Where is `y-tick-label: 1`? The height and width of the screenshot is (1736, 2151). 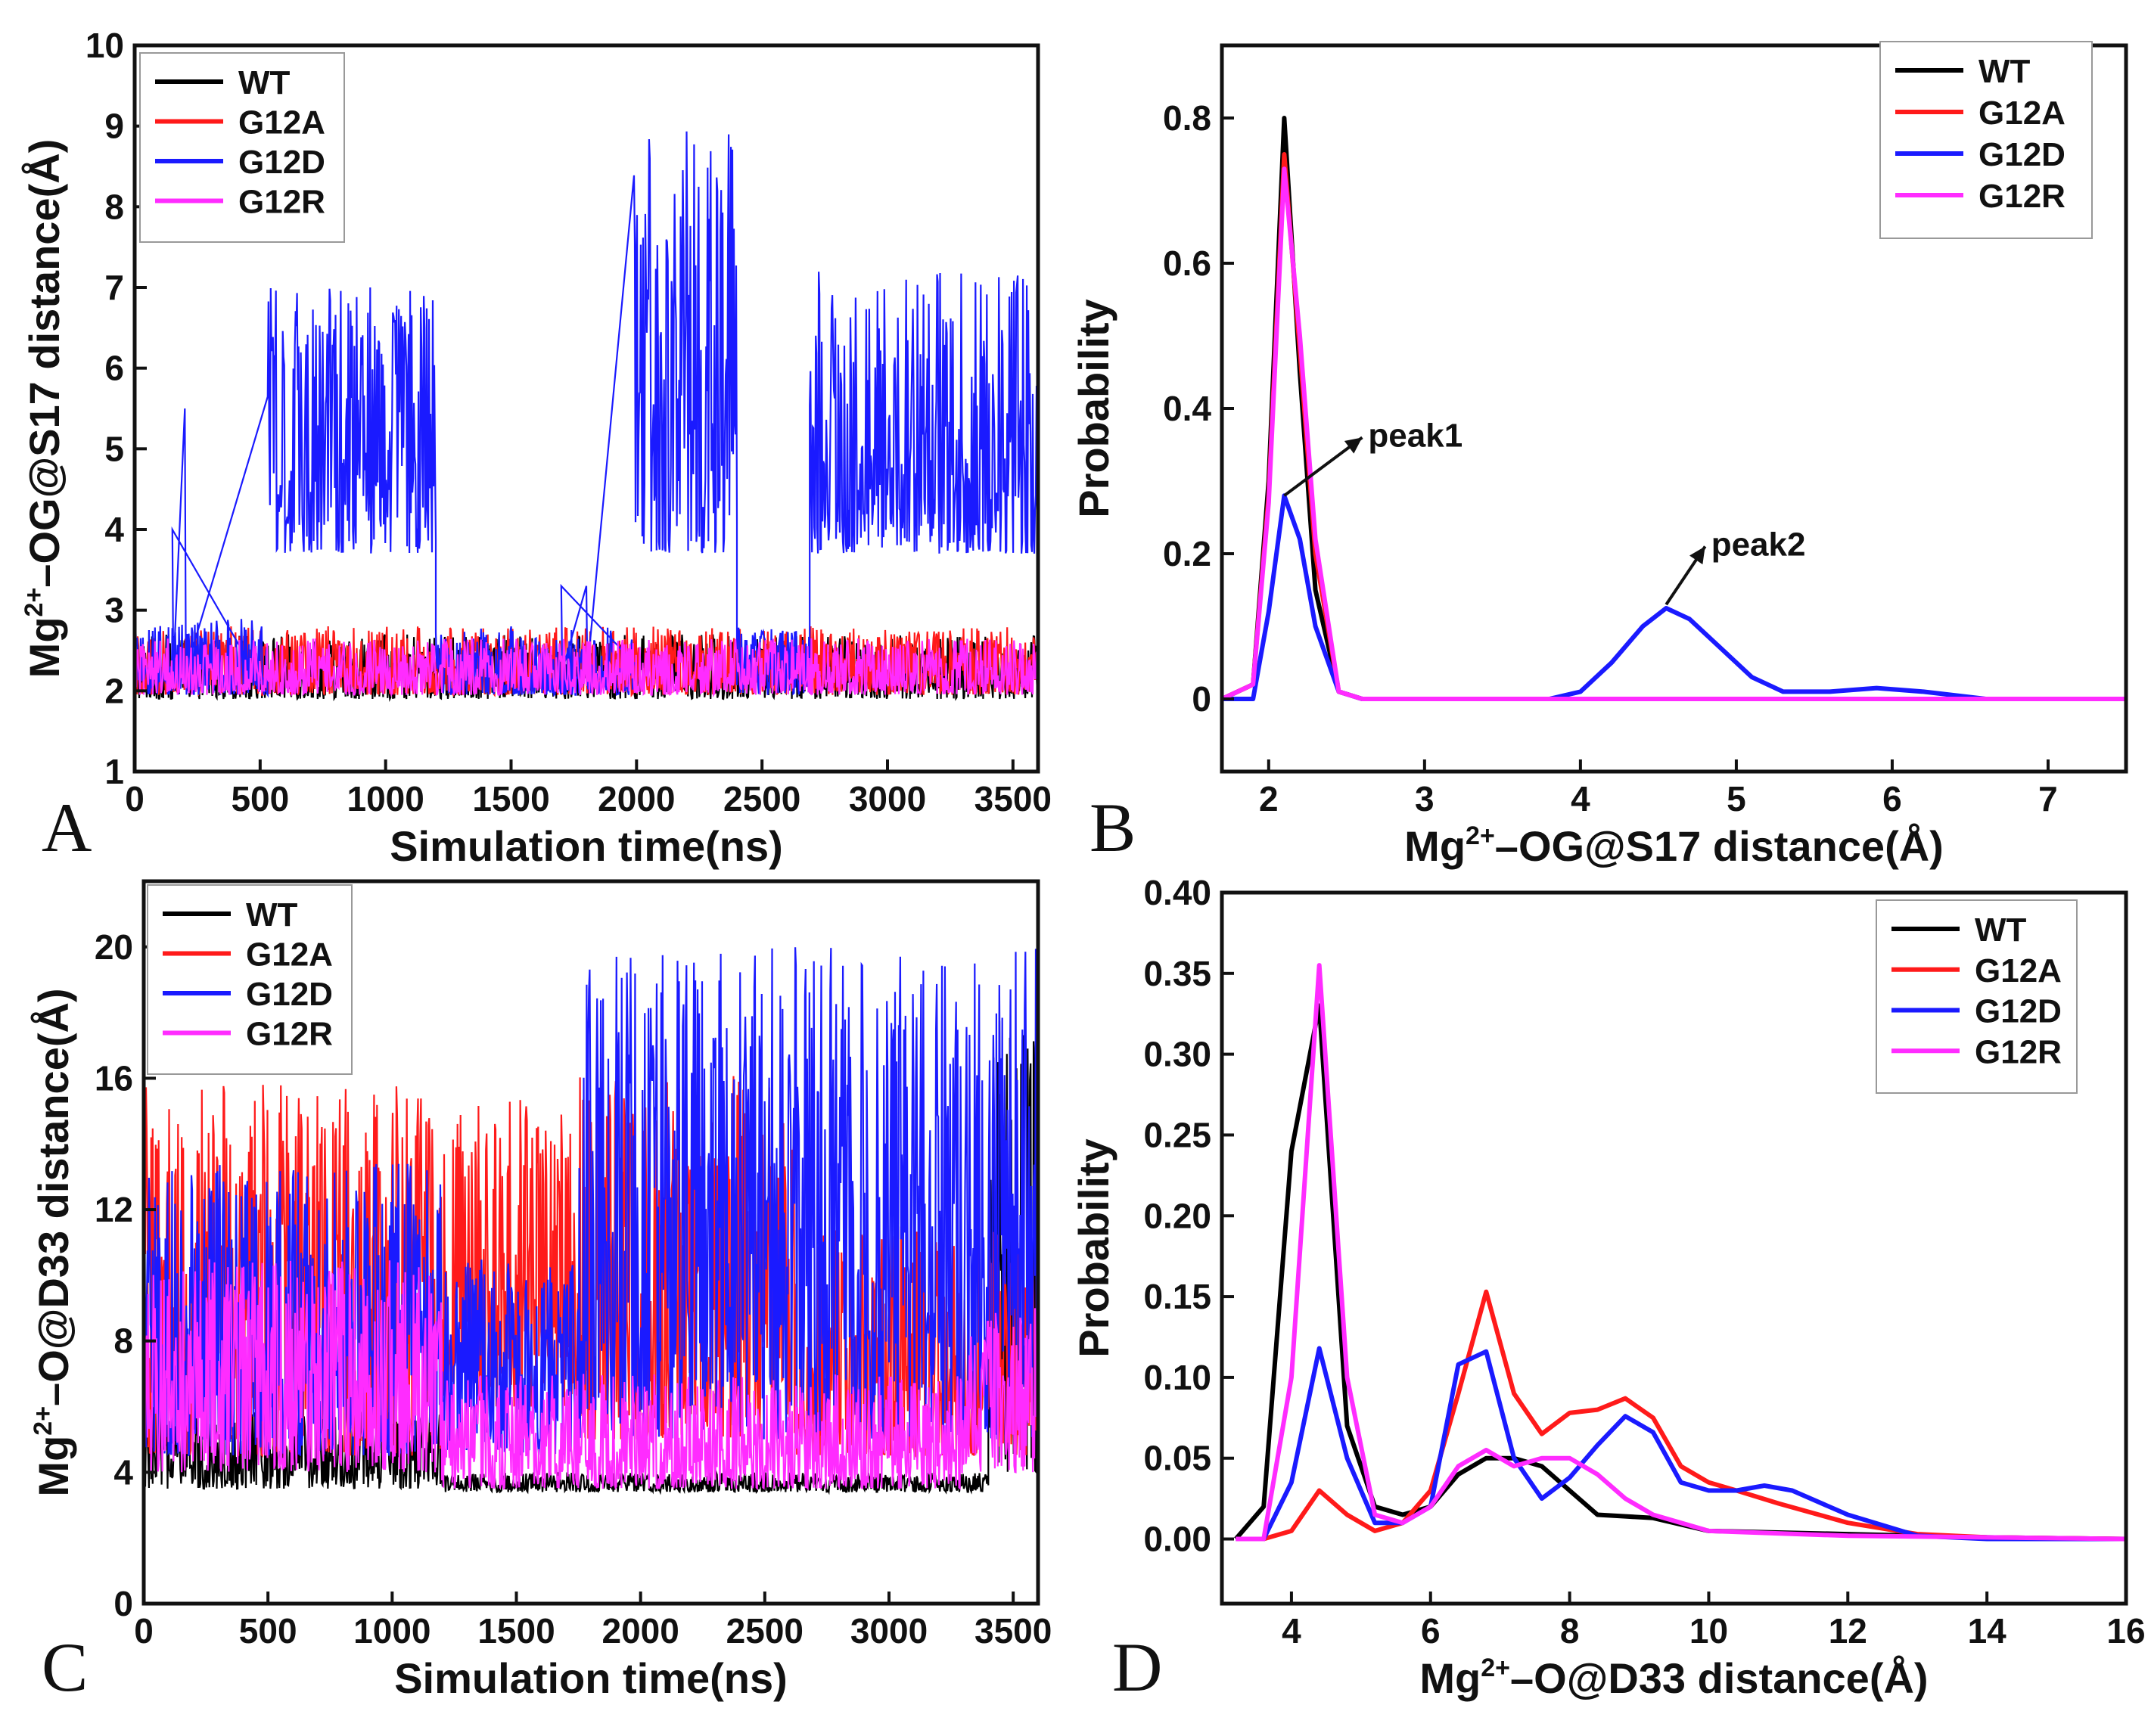 y-tick-label: 1 is located at coordinates (114, 771).